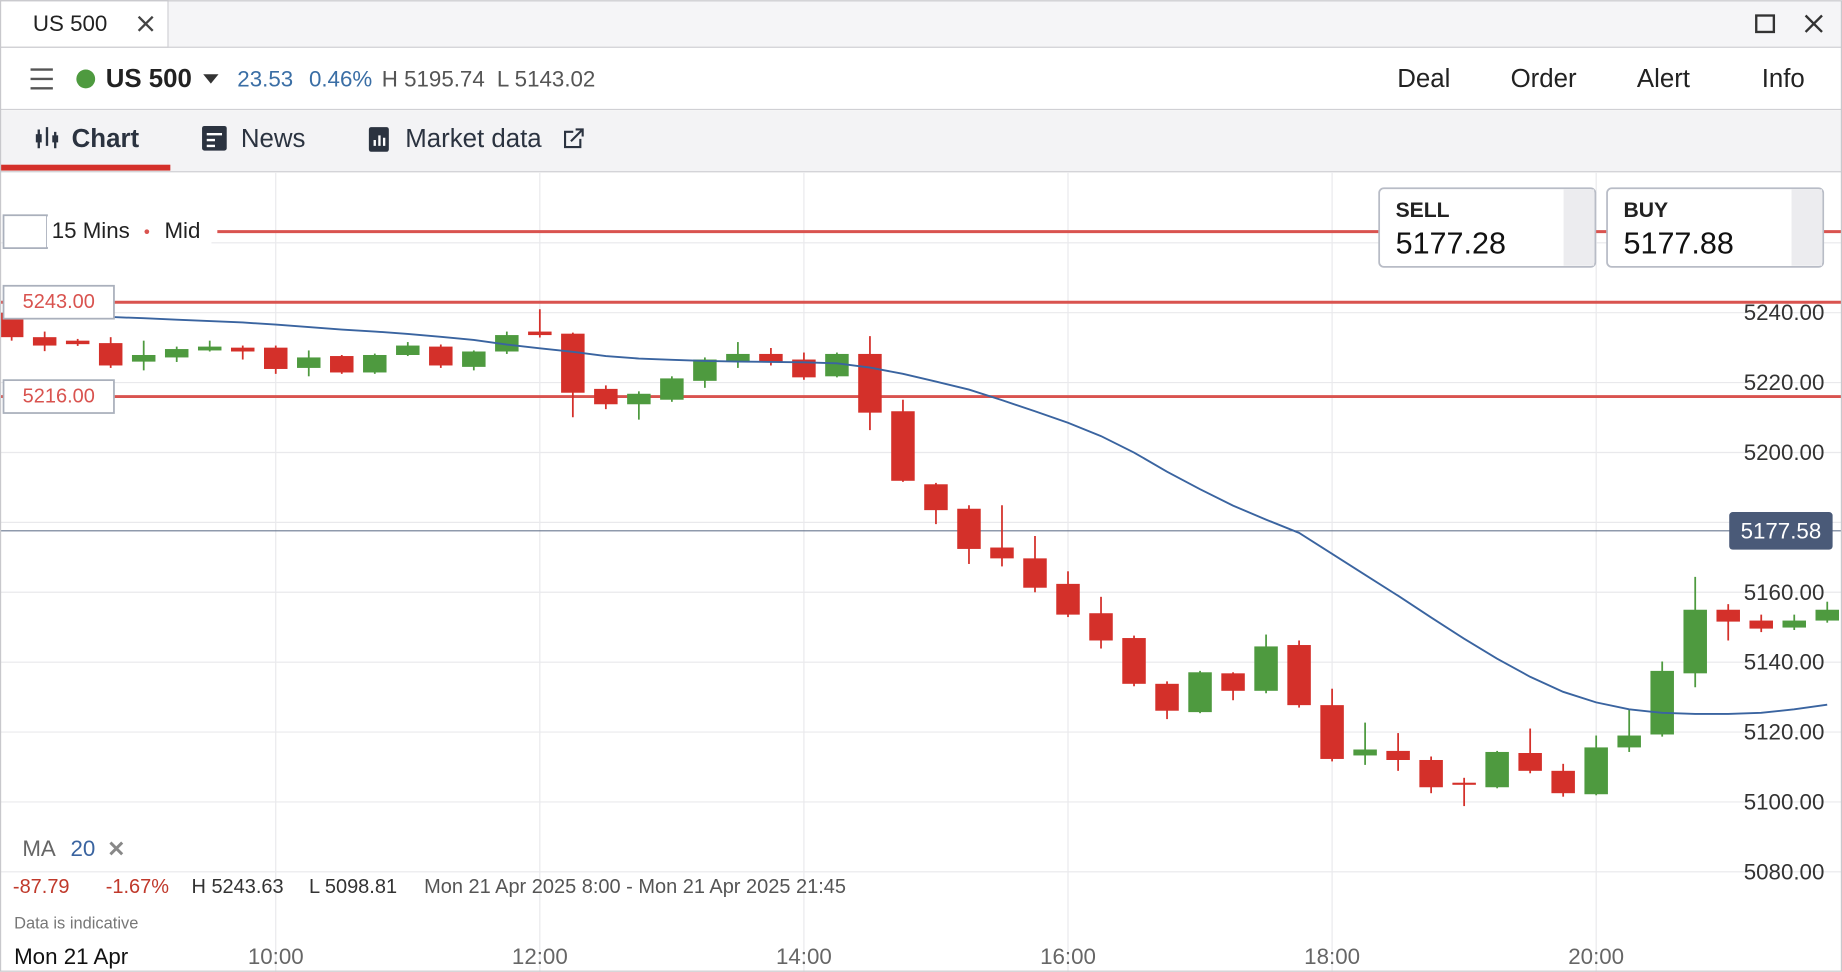 Image resolution: width=1842 pixels, height=972 pixels. Describe the element at coordinates (540, 956) in the screenshot. I see `x-tick-label: 12:00` at that location.